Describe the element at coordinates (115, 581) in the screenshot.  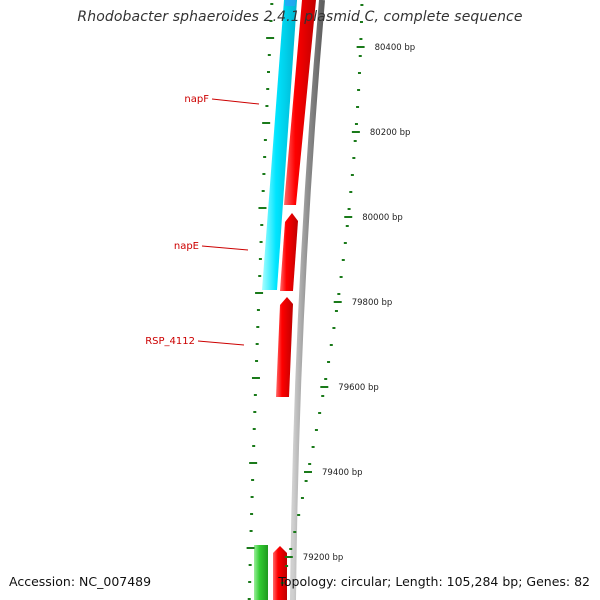
I see `accession-value: NC_007489` at that location.